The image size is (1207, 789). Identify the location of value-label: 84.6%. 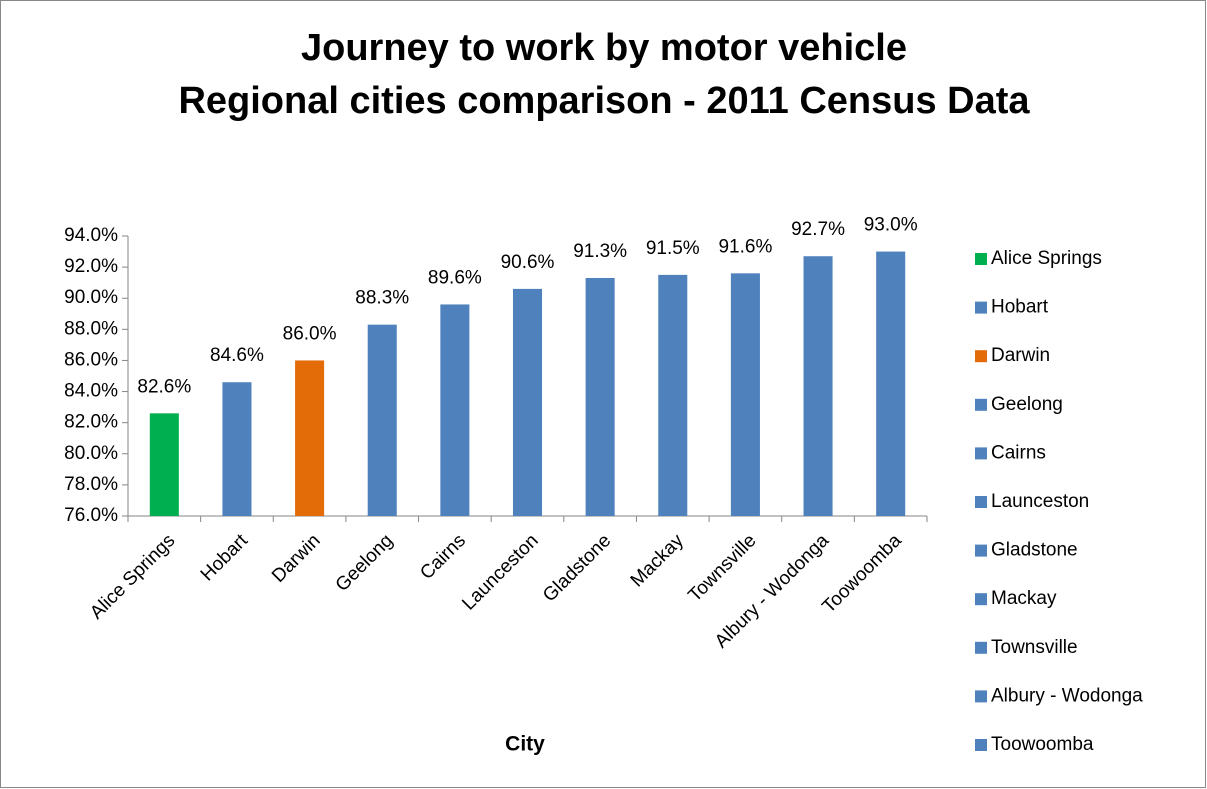
(237, 355).